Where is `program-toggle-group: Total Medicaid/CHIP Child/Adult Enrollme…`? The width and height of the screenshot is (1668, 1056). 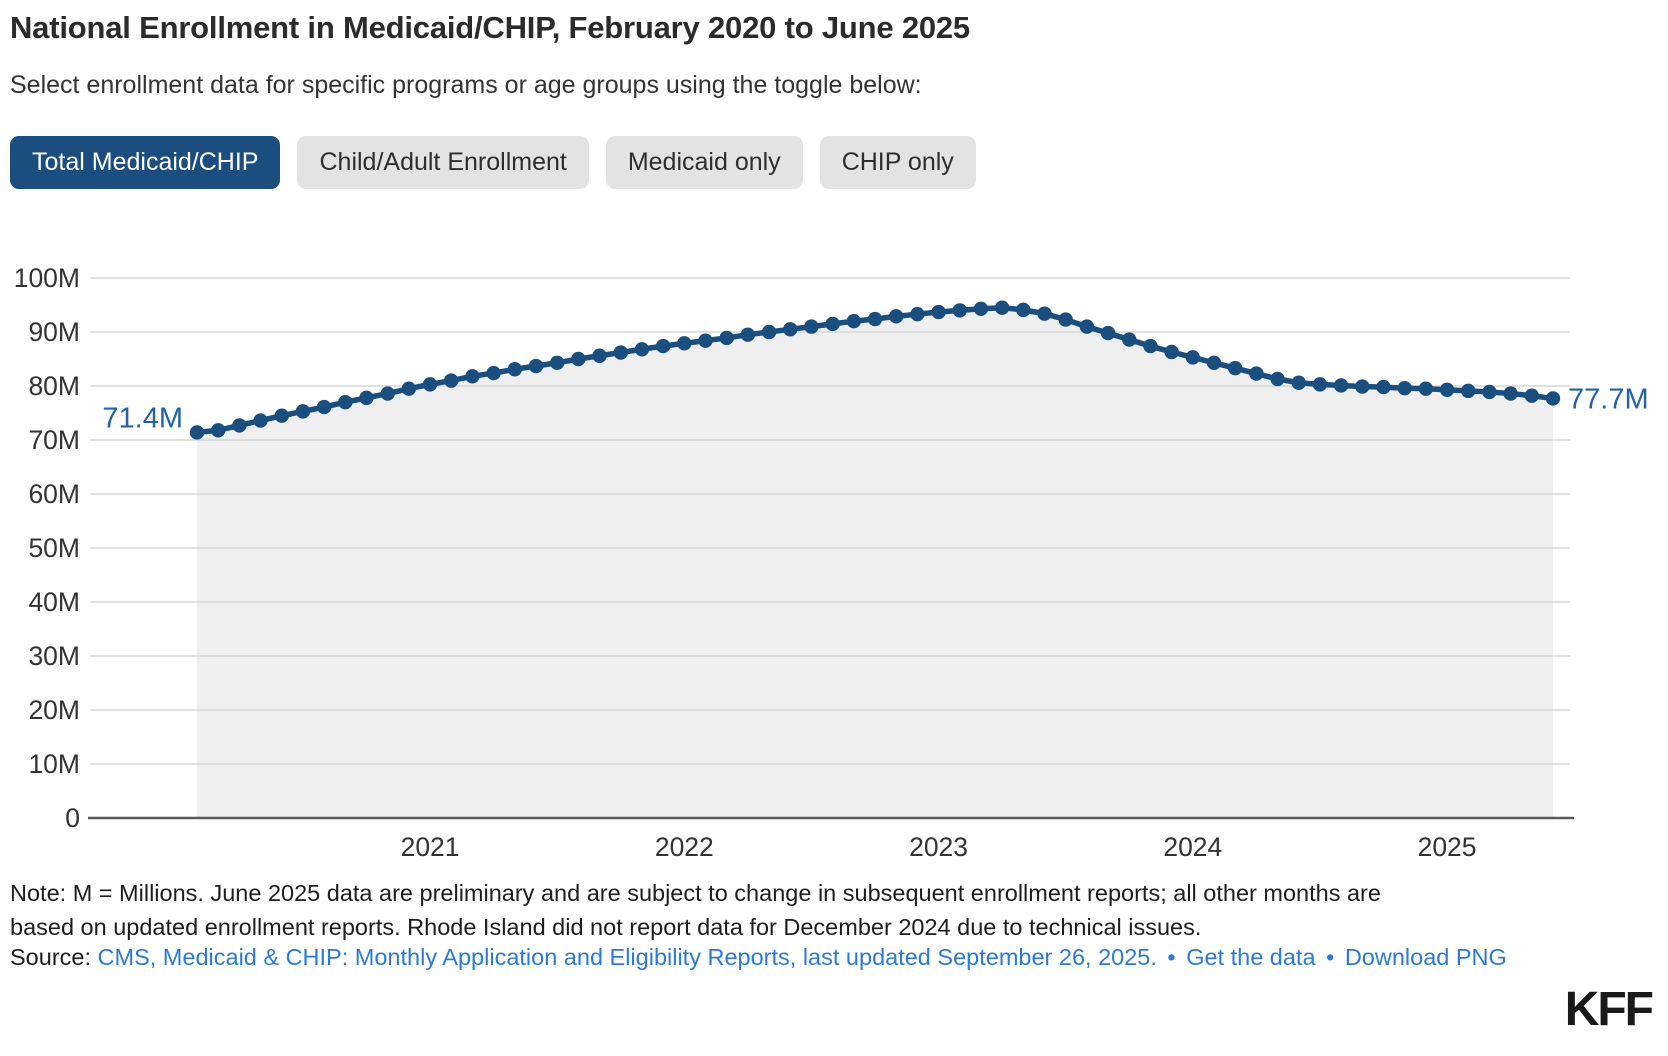 program-toggle-group: Total Medicaid/CHIP Child/Adult Enrollme… is located at coordinates (493, 162).